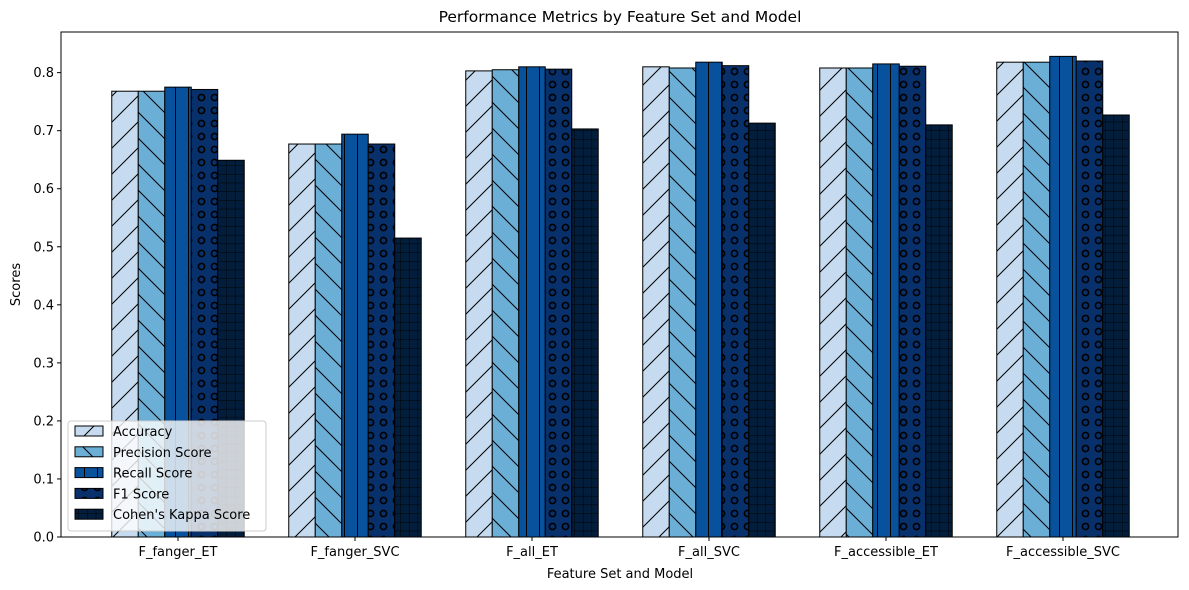 The height and width of the screenshot is (590, 1189). What do you see at coordinates (181, 515) in the screenshot?
I see `legend-label: Cohen's Kappa Score` at bounding box center [181, 515].